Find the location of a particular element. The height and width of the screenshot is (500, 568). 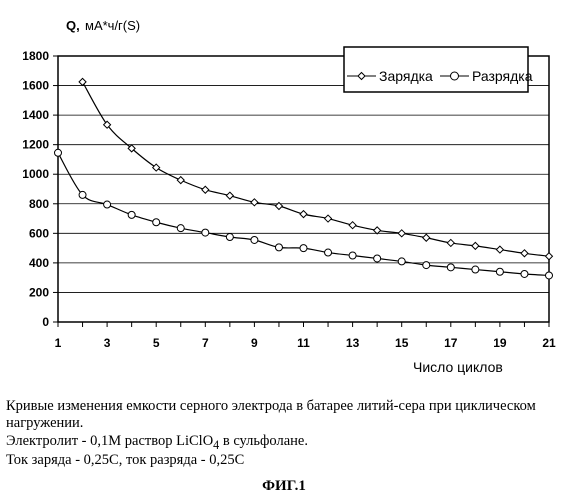

y-axis-label: мА*ч/г(S) is located at coordinates (112, 25).